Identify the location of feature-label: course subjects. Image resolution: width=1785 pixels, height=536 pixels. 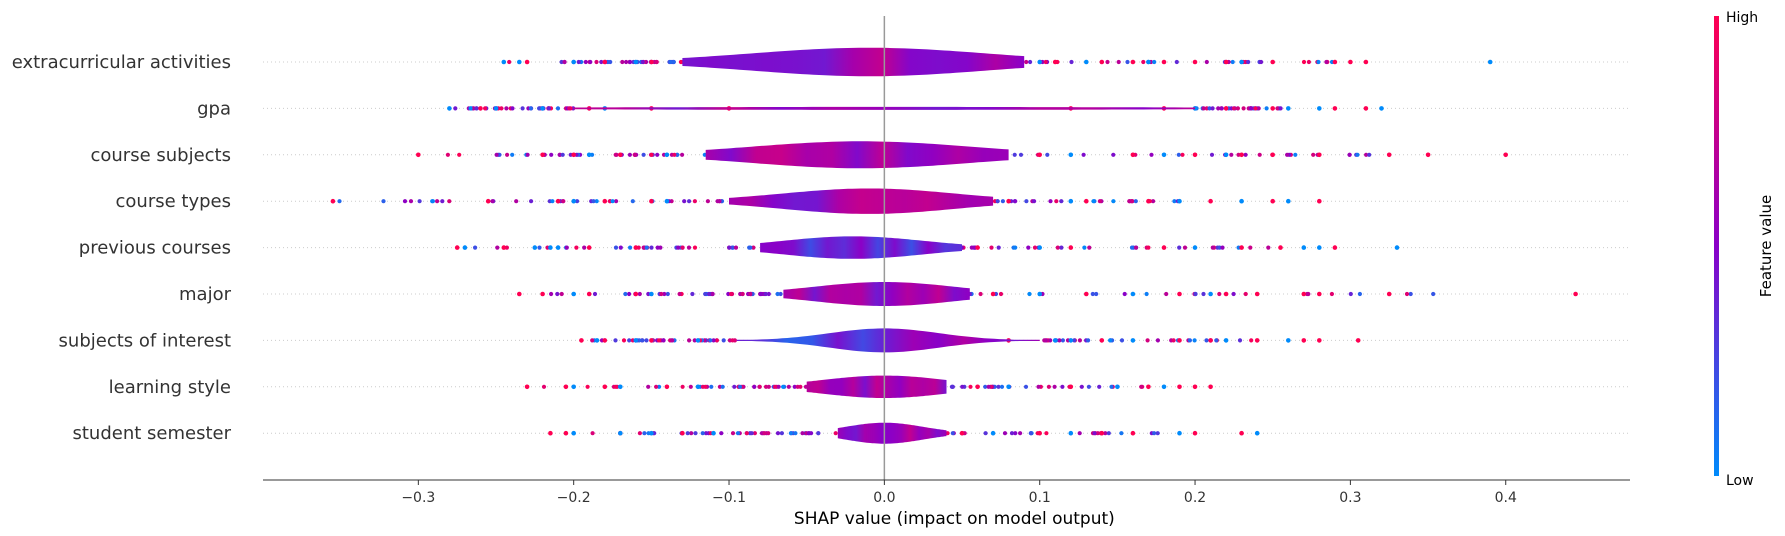
(160, 155).